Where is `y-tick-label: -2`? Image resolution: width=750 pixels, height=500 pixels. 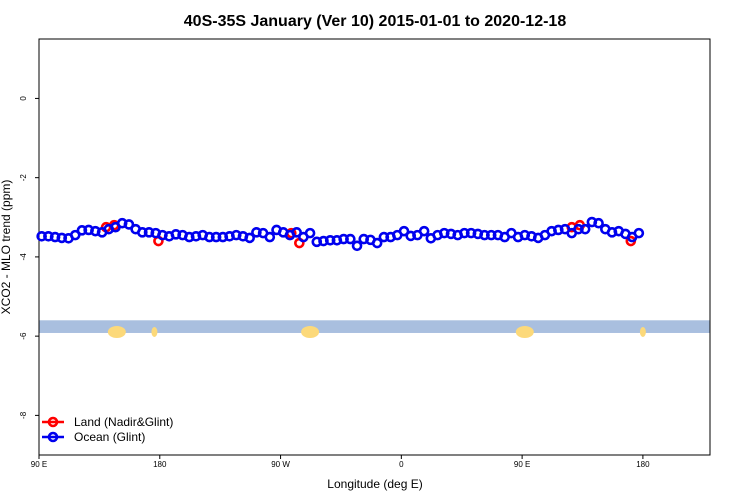 y-tick-label: -2 is located at coordinates (23, 178).